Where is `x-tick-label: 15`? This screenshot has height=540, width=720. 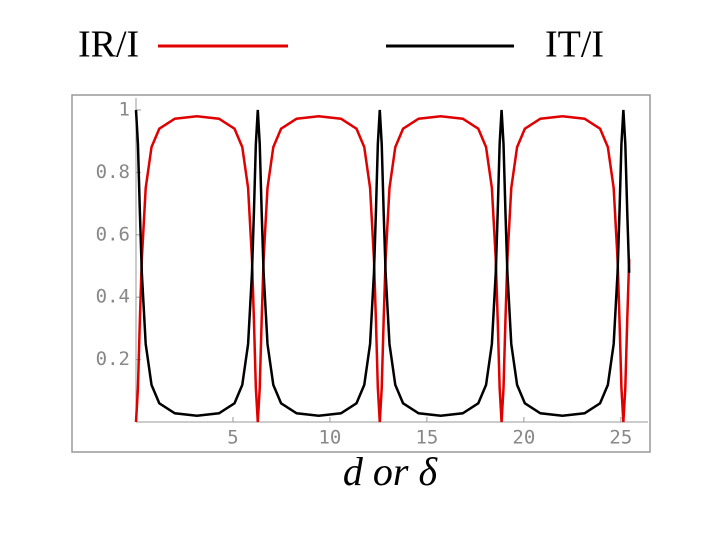 x-tick-label: 15 is located at coordinates (426, 438).